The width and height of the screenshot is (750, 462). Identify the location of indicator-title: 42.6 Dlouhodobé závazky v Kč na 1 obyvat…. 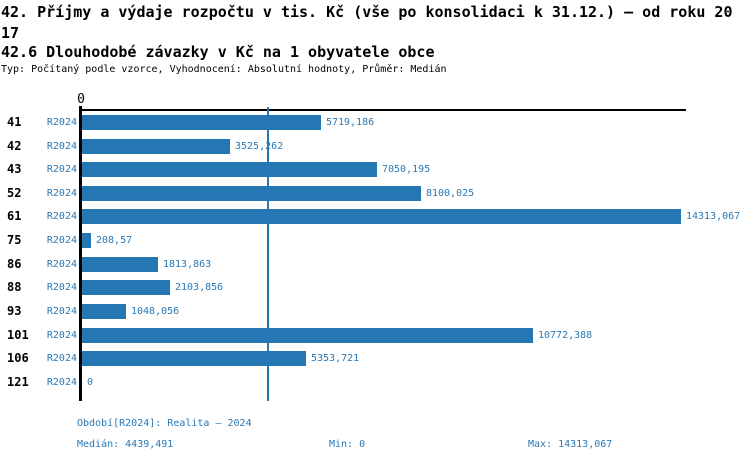
(218, 52).